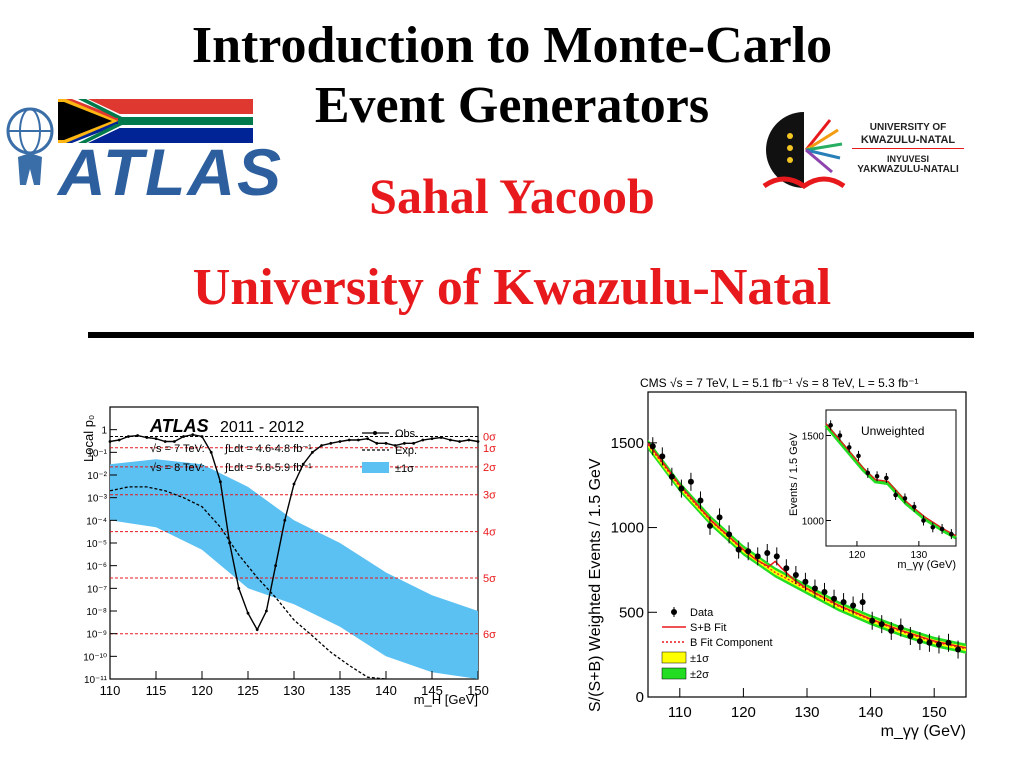 This screenshot has width=1024, height=768. What do you see at coordinates (177, 449) in the screenshot?
I see `atlas-plot-energy1: √s = 7 TeV:` at bounding box center [177, 449].